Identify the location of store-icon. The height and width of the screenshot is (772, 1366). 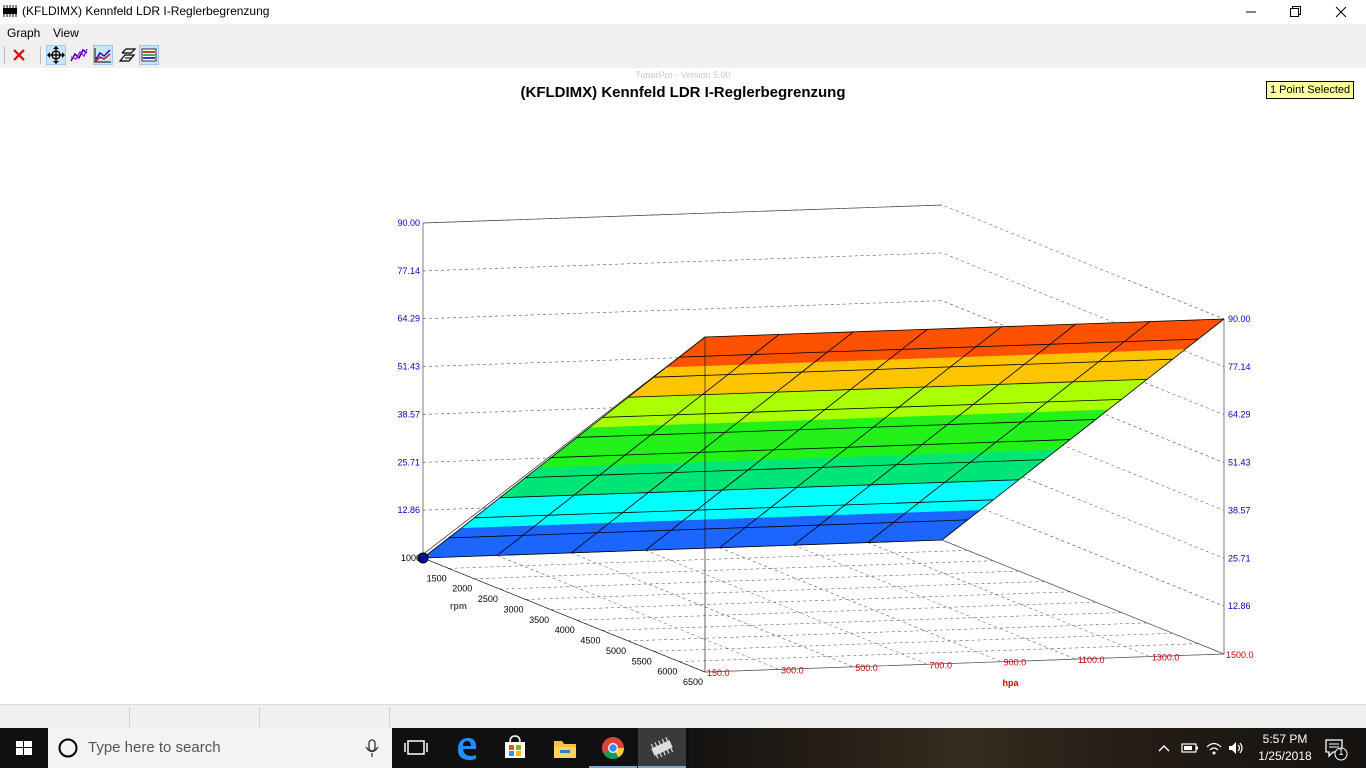
(515, 746).